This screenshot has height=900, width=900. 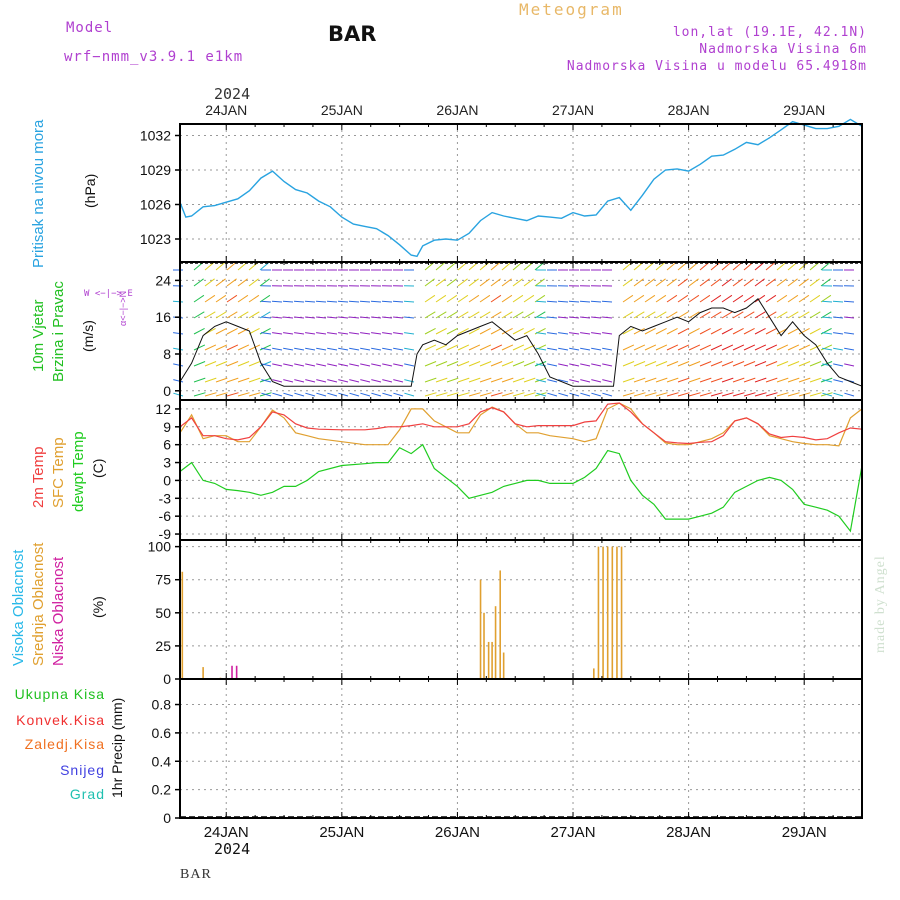 What do you see at coordinates (90, 28) in the screenshot?
I see `model-label: Model` at bounding box center [90, 28].